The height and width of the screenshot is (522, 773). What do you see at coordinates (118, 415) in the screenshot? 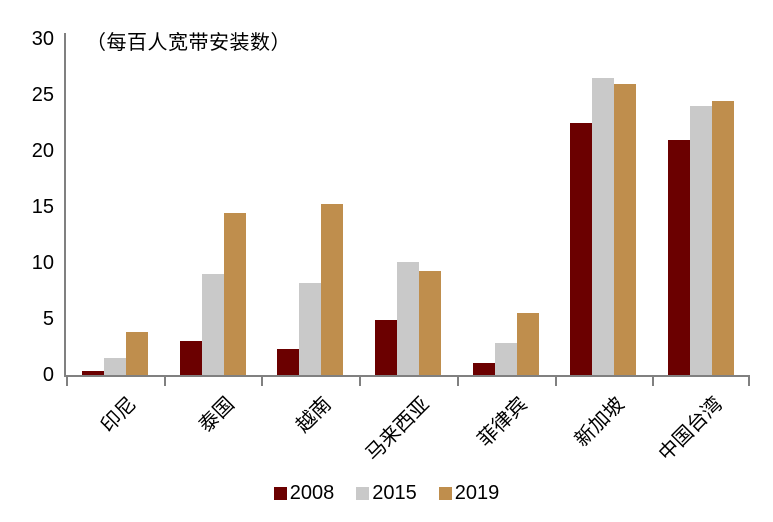
I see `x-tick-label-印尼: 印尼` at bounding box center [118, 415].